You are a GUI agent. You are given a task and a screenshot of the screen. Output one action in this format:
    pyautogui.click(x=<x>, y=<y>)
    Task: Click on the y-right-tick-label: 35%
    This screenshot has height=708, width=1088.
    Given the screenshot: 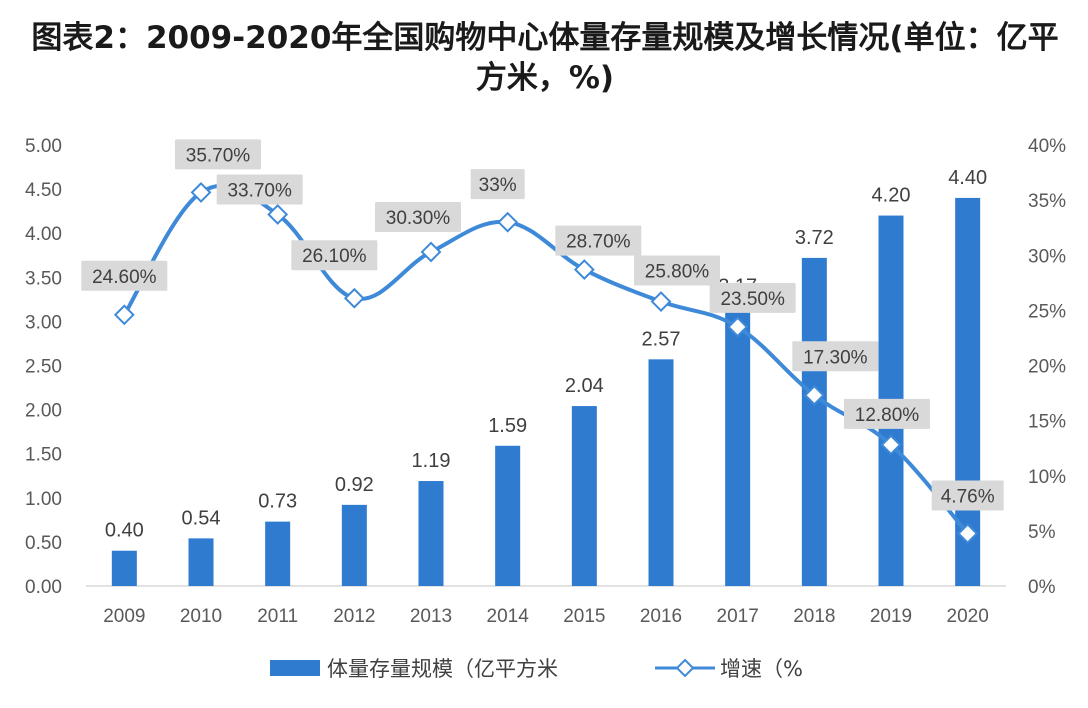 What is the action you would take?
    pyautogui.click(x=1047, y=201)
    